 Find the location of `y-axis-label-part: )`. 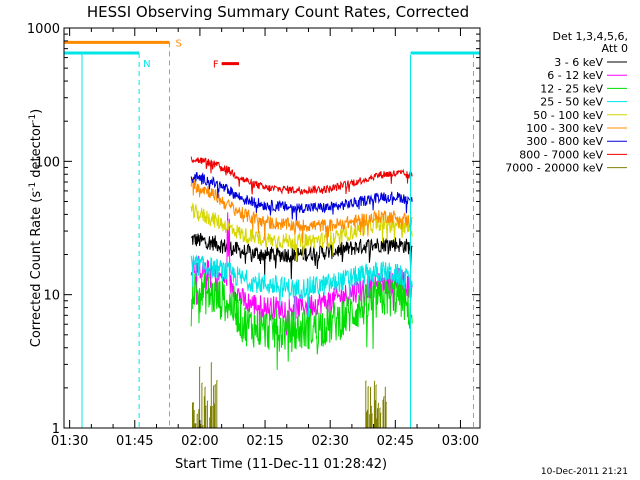

y-axis-label-part: ) is located at coordinates (36, 111).